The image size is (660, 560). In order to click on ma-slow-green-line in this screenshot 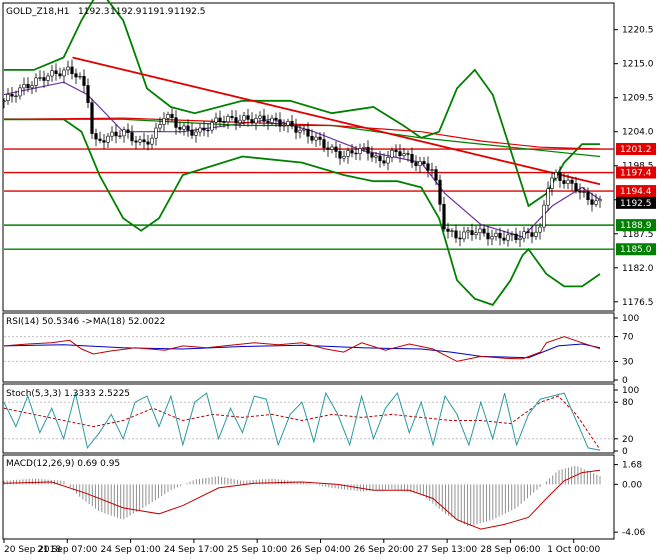, I will do `click(302, 138)`.